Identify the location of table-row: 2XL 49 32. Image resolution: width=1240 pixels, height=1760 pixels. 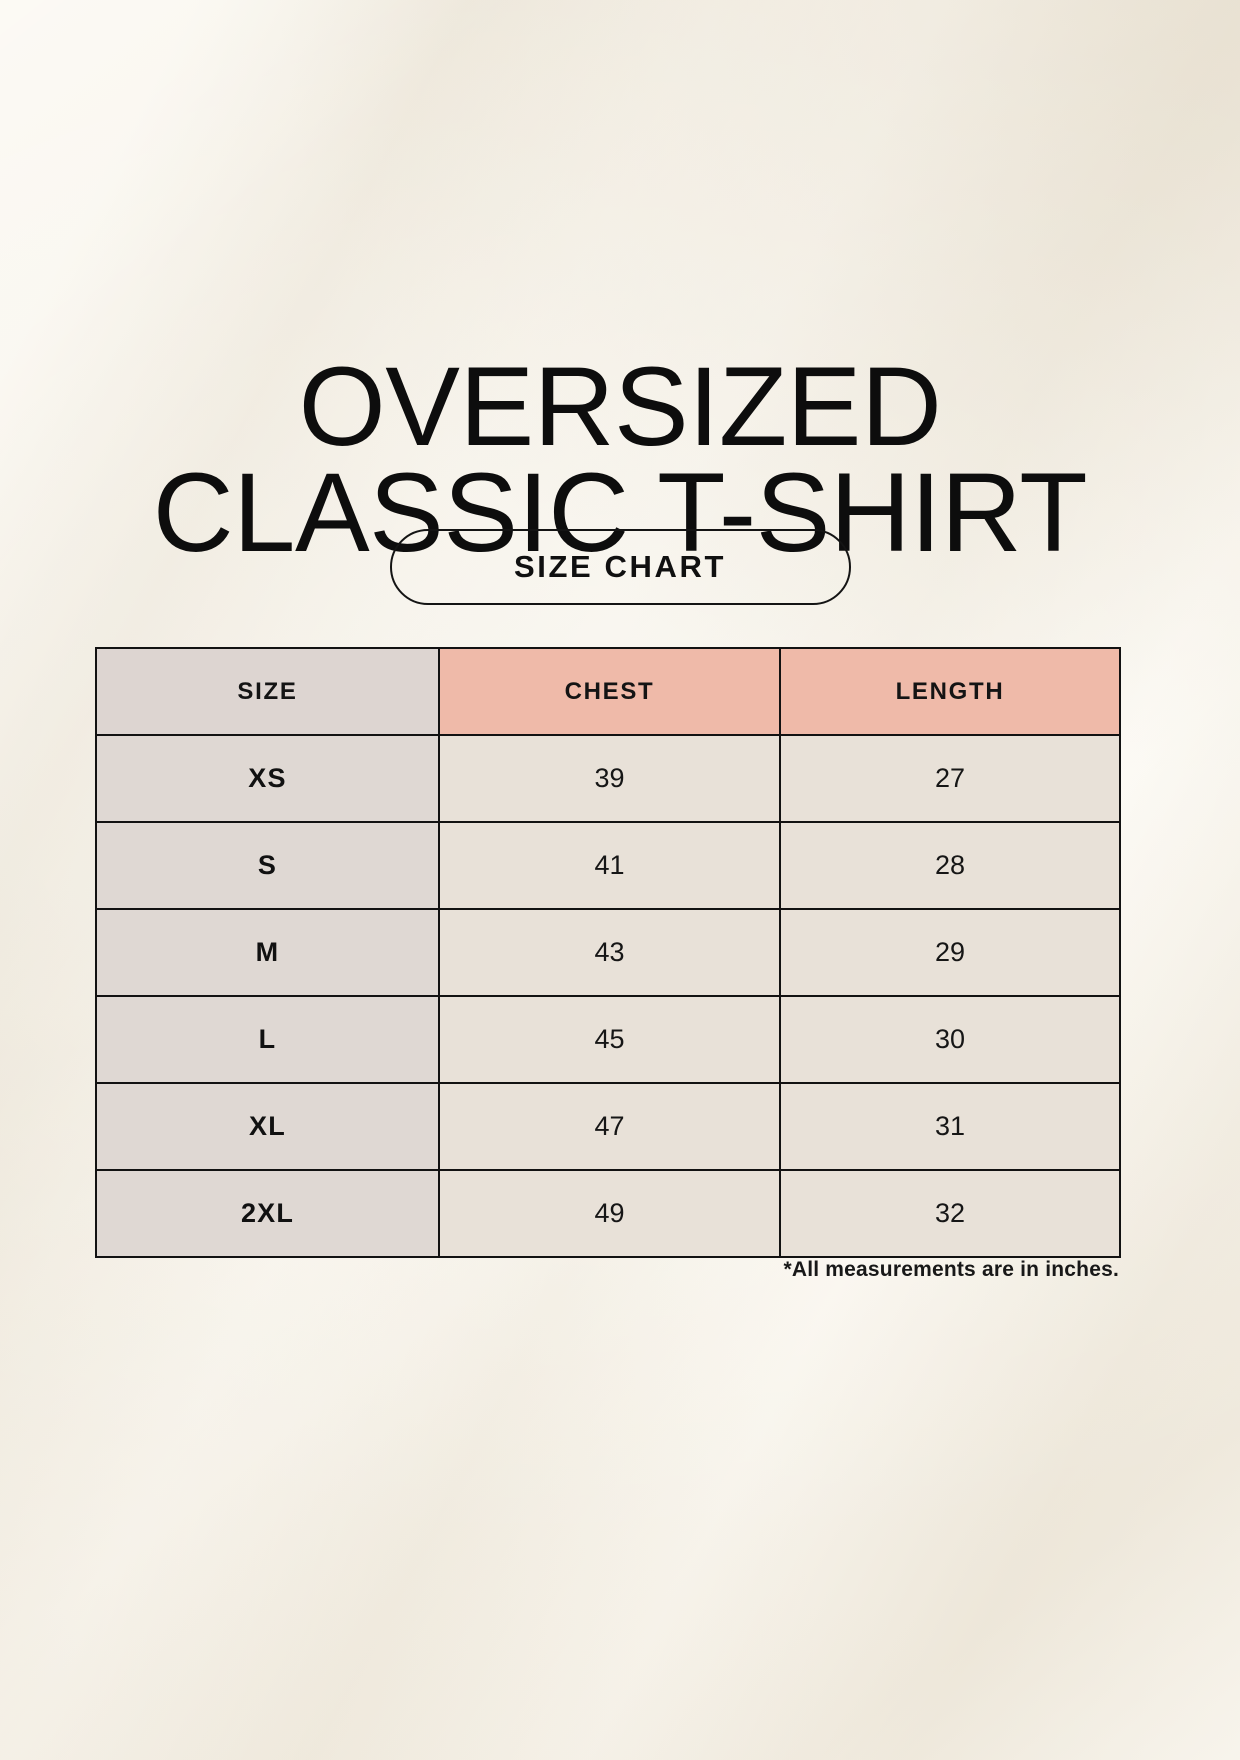
(608, 1213).